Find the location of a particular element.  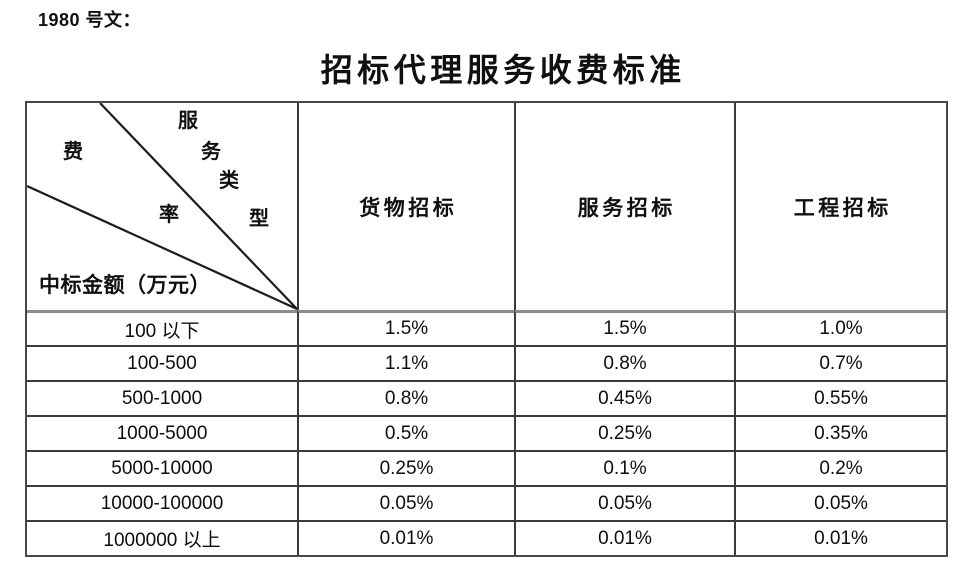

corner-fee-rate-char: 率 is located at coordinates (169, 215).